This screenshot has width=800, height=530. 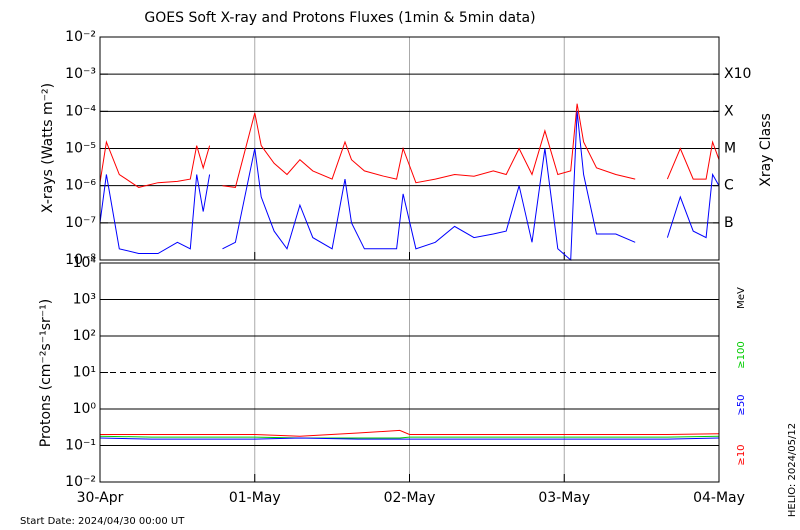 I want to click on class-label: M, so click(x=730, y=149).